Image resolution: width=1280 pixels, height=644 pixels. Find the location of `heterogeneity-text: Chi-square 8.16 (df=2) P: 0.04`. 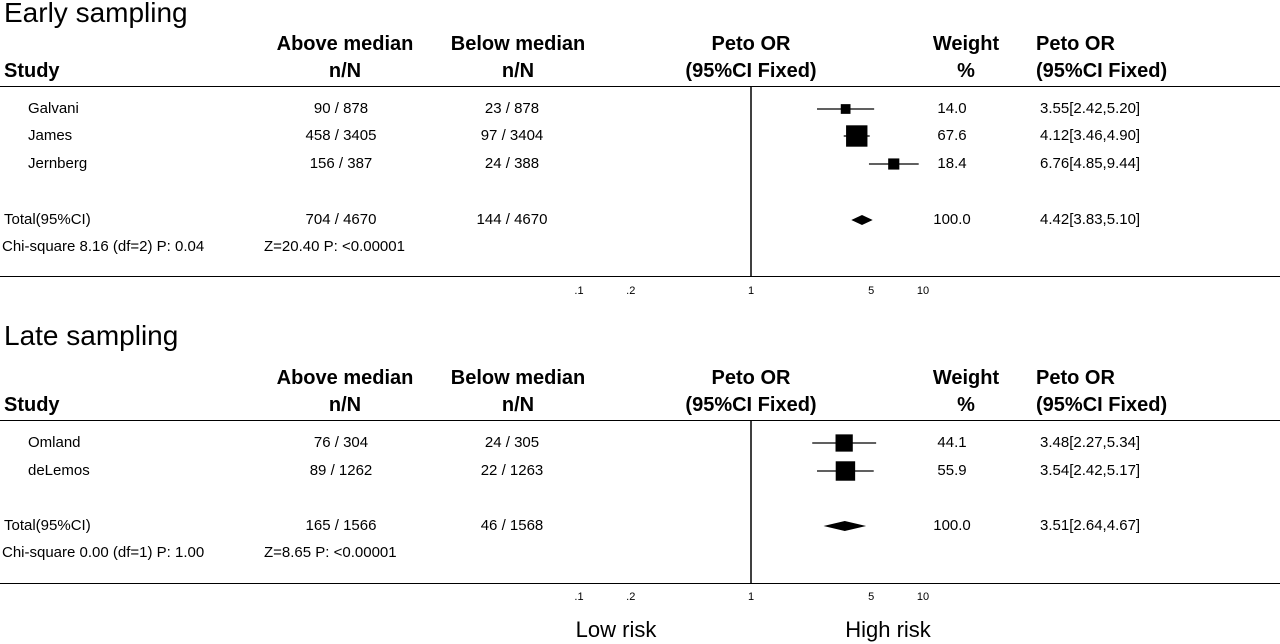

heterogeneity-text: Chi-square 8.16 (df=2) P: 0.04 is located at coordinates (103, 246).